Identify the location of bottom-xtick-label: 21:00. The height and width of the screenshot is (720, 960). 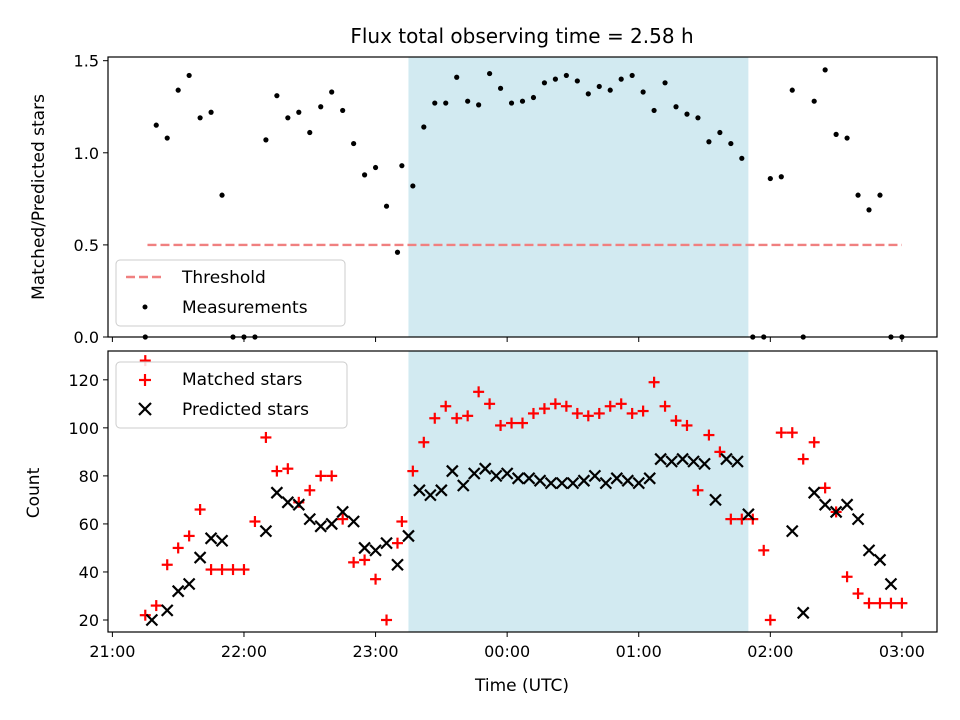
(112, 651).